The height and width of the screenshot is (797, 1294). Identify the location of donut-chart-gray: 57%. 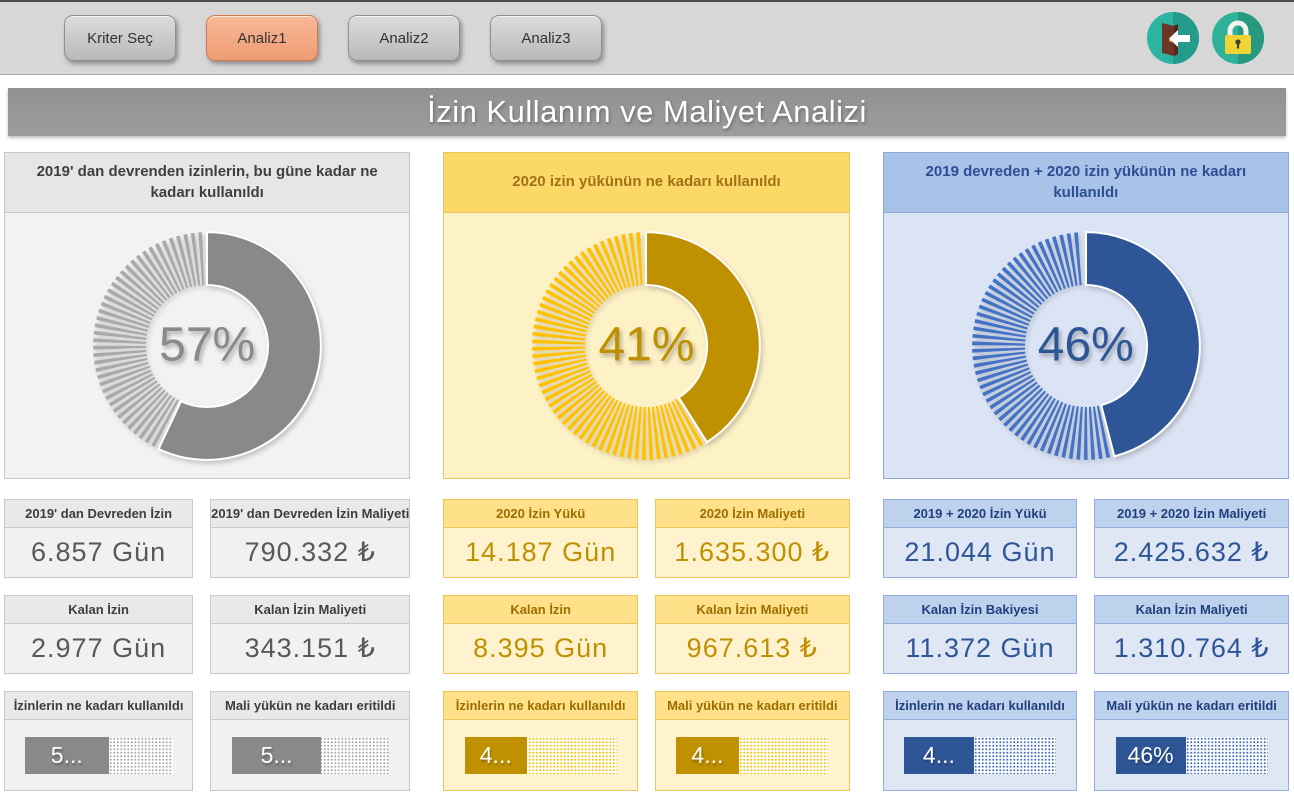
(207, 345).